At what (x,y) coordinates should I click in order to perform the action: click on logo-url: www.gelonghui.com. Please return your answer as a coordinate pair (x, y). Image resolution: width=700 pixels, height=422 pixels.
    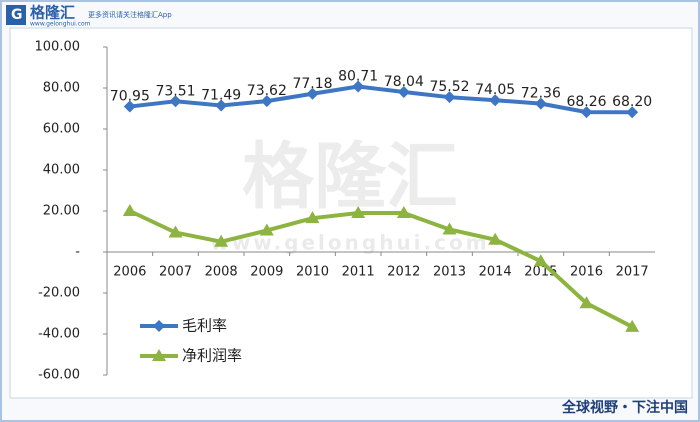
    Looking at the image, I should click on (60, 24).